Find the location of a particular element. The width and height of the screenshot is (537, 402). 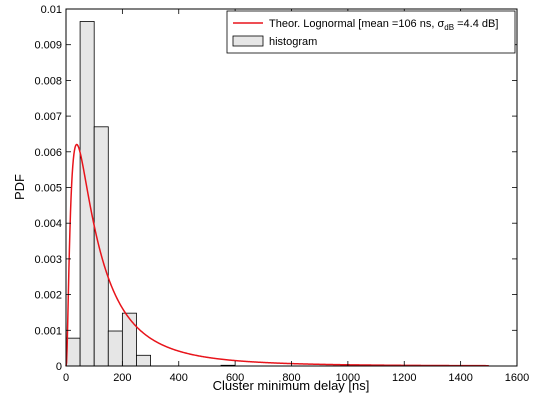

y-tick-label: 0.003 is located at coordinates (48, 260).